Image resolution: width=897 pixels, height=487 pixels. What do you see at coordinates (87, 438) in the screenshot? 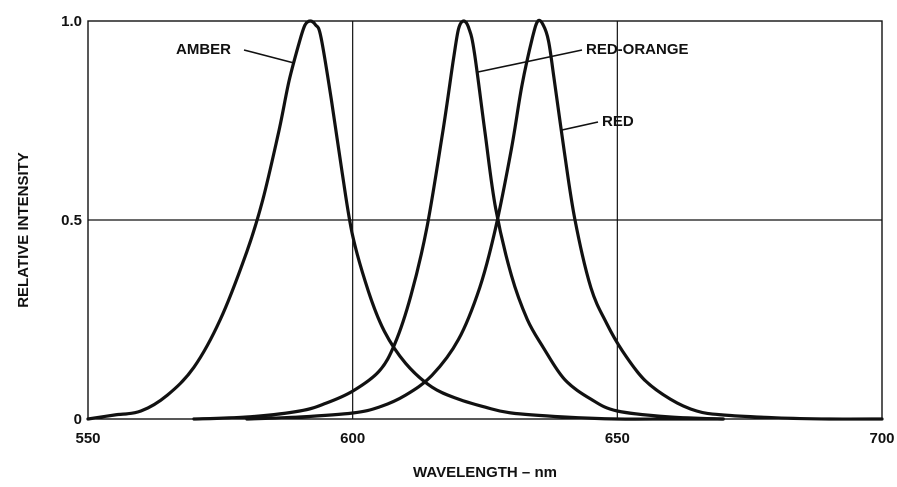
I see `x-tick-label-550: 550` at bounding box center [87, 438].